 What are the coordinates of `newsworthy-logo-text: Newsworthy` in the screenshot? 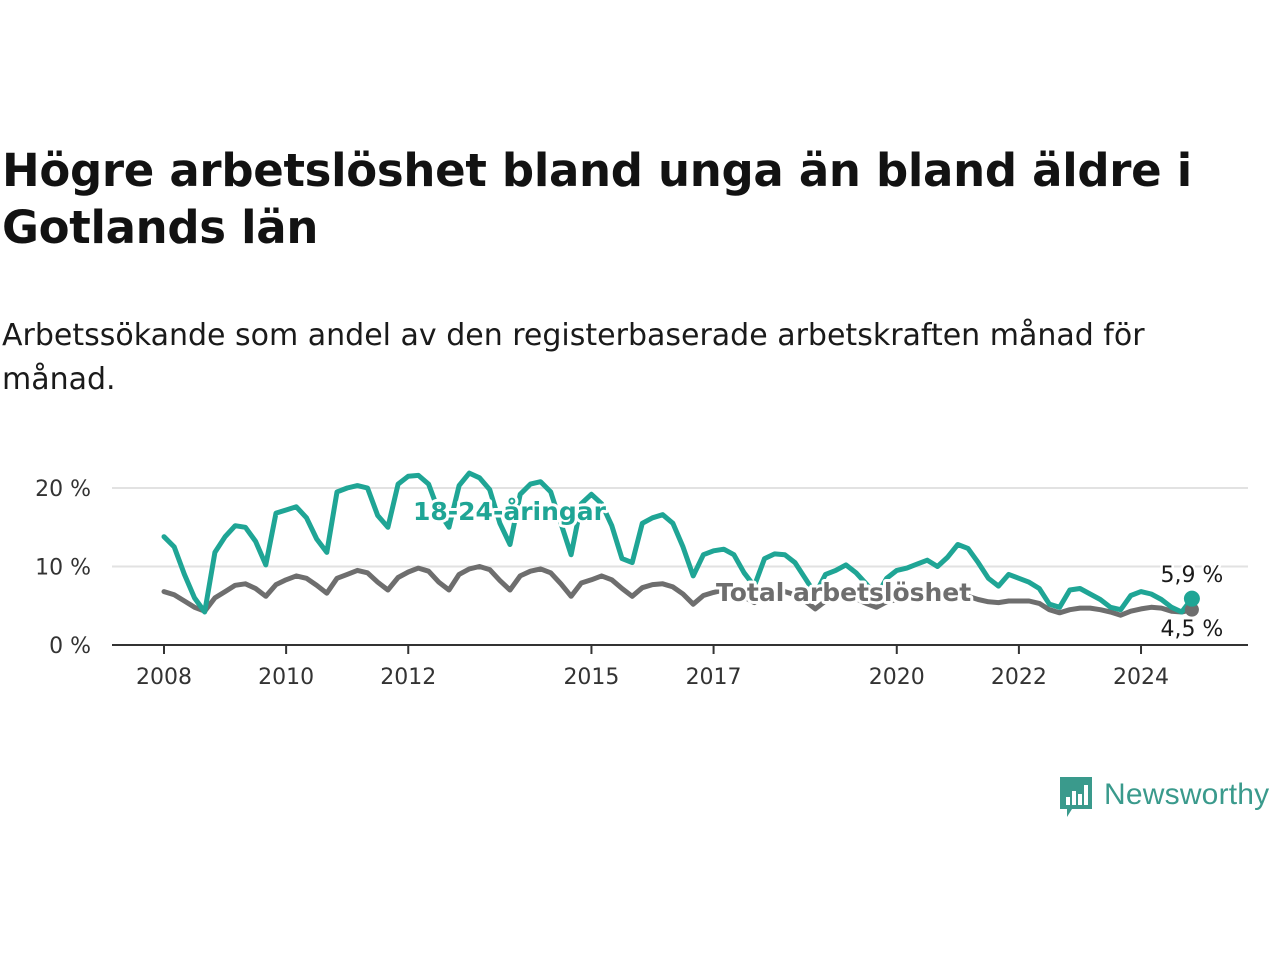 It's located at (1187, 794).